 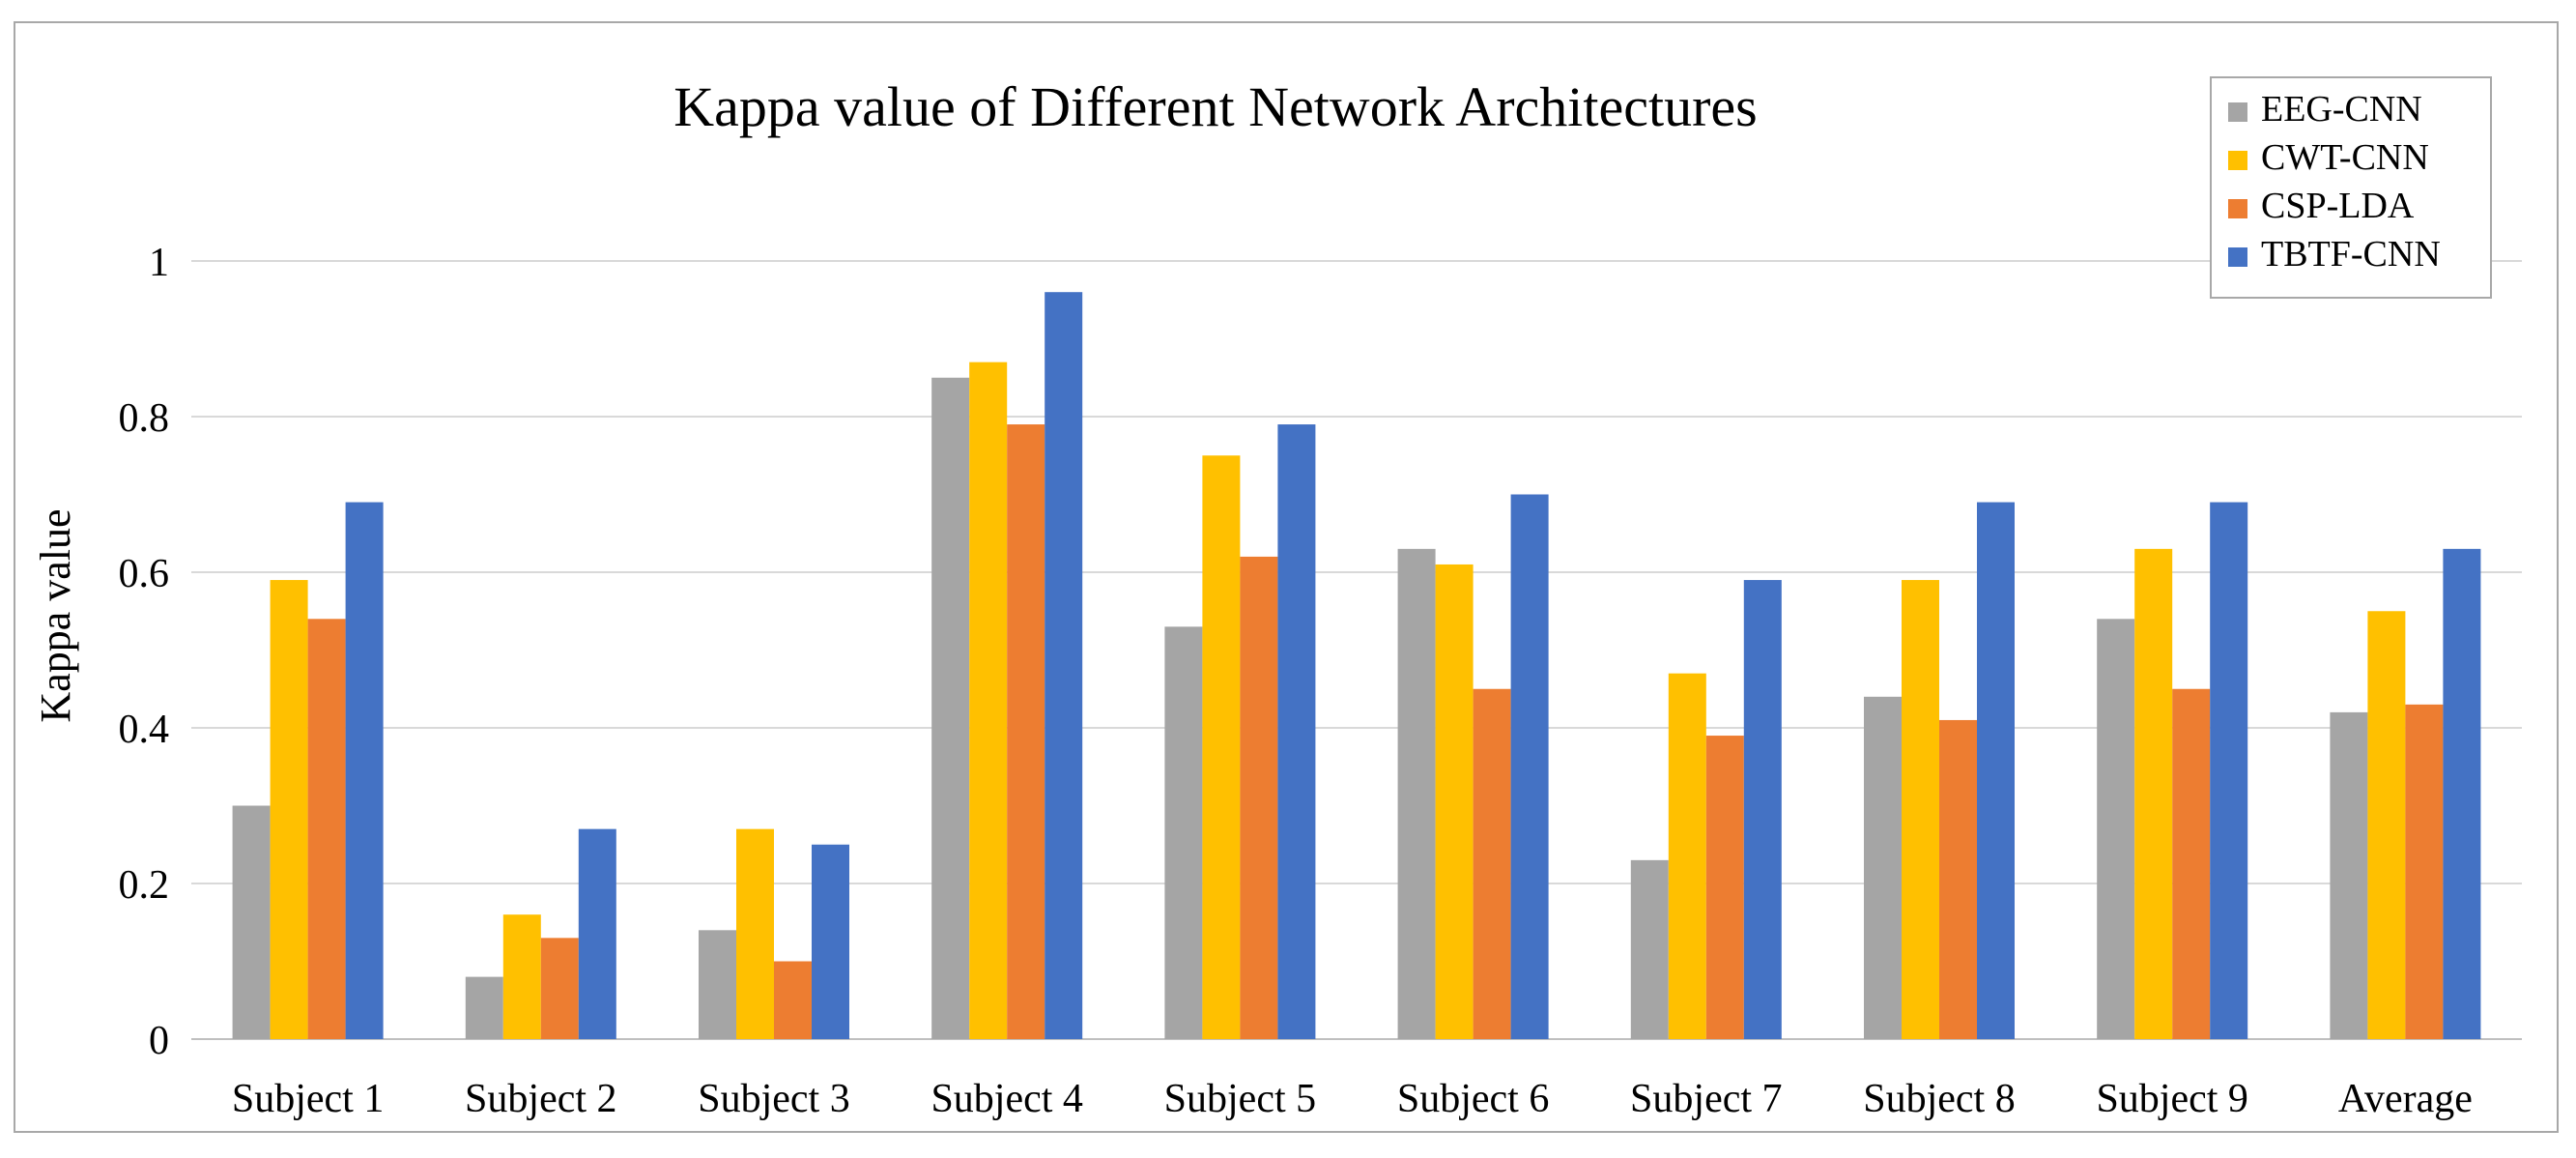 What do you see at coordinates (144, 730) in the screenshot?
I see `y-tick-label: 0.4` at bounding box center [144, 730].